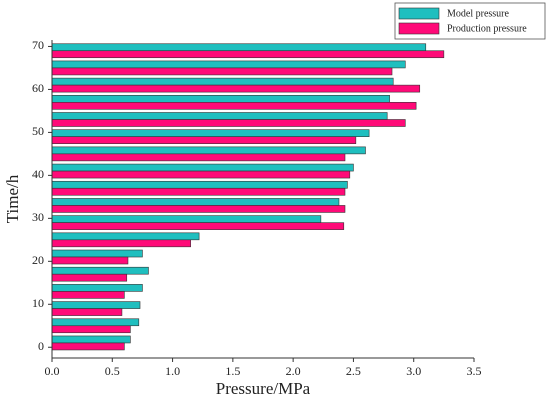 The image size is (550, 404). I want to click on x-tick-label: 1.5, so click(232, 371).